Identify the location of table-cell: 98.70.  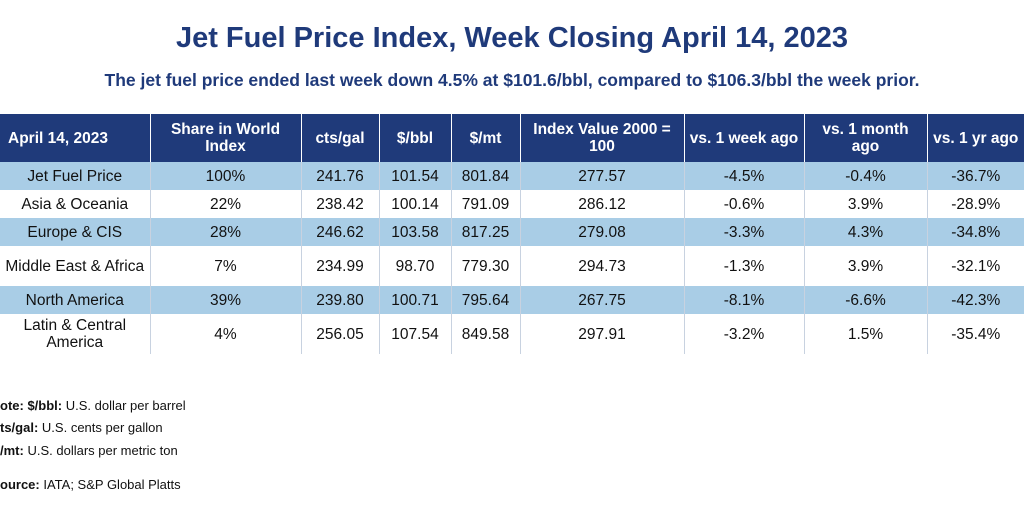
(414, 266).